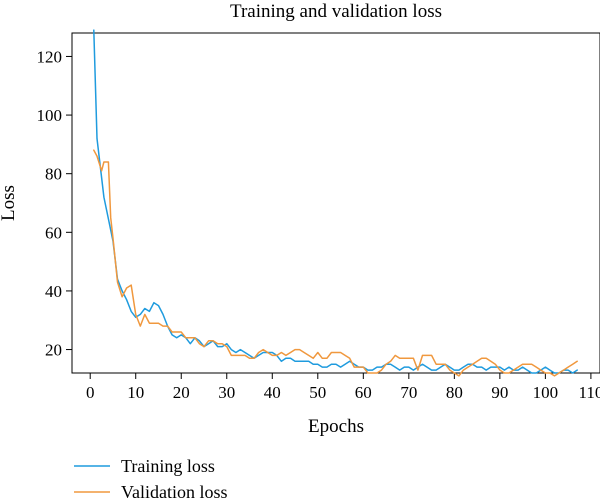  What do you see at coordinates (317, 392) in the screenshot?
I see `x-tick-label: 50` at bounding box center [317, 392].